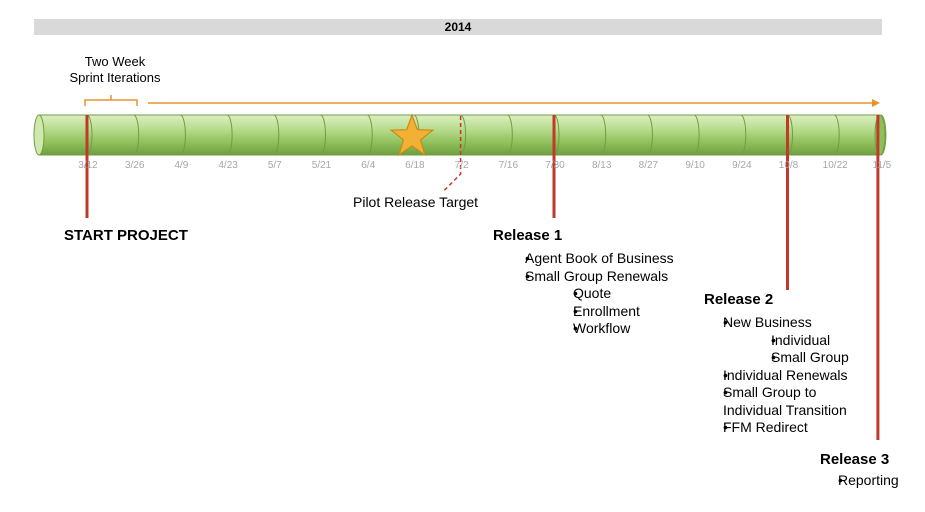 This screenshot has height=512, width=925. I want to click on pilot-dashed-line, so click(452, 154).